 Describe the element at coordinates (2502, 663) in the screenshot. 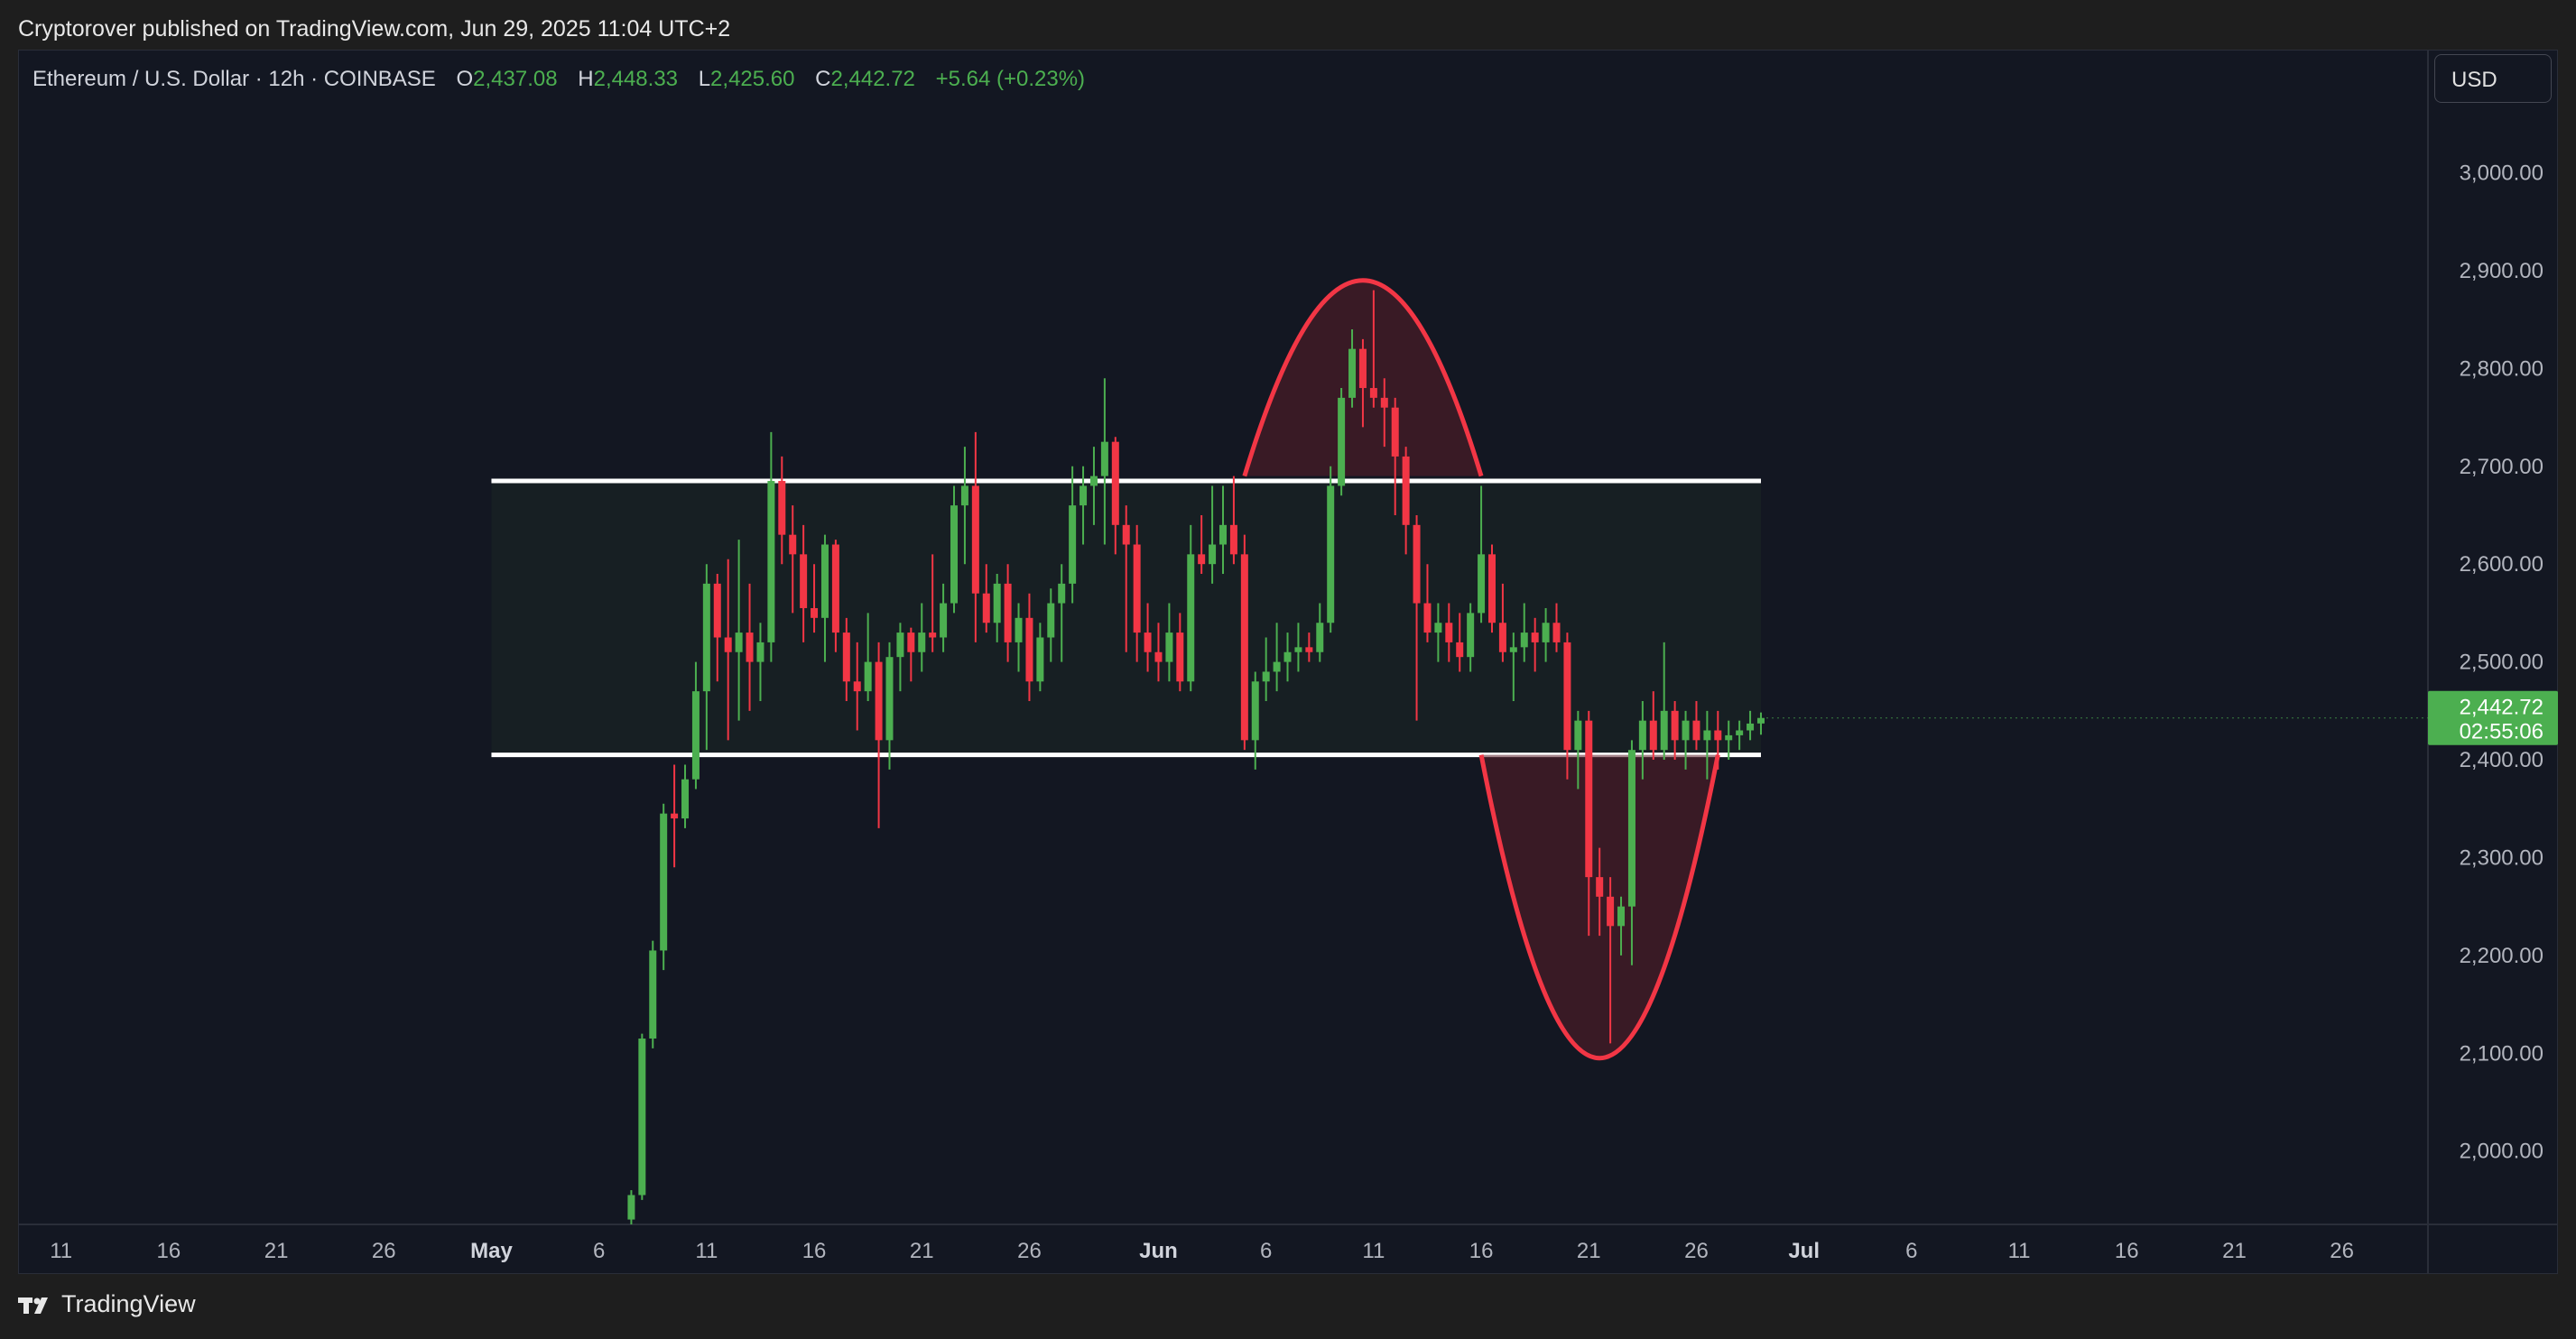

I see `y-tick-label: 2,500.00` at that location.